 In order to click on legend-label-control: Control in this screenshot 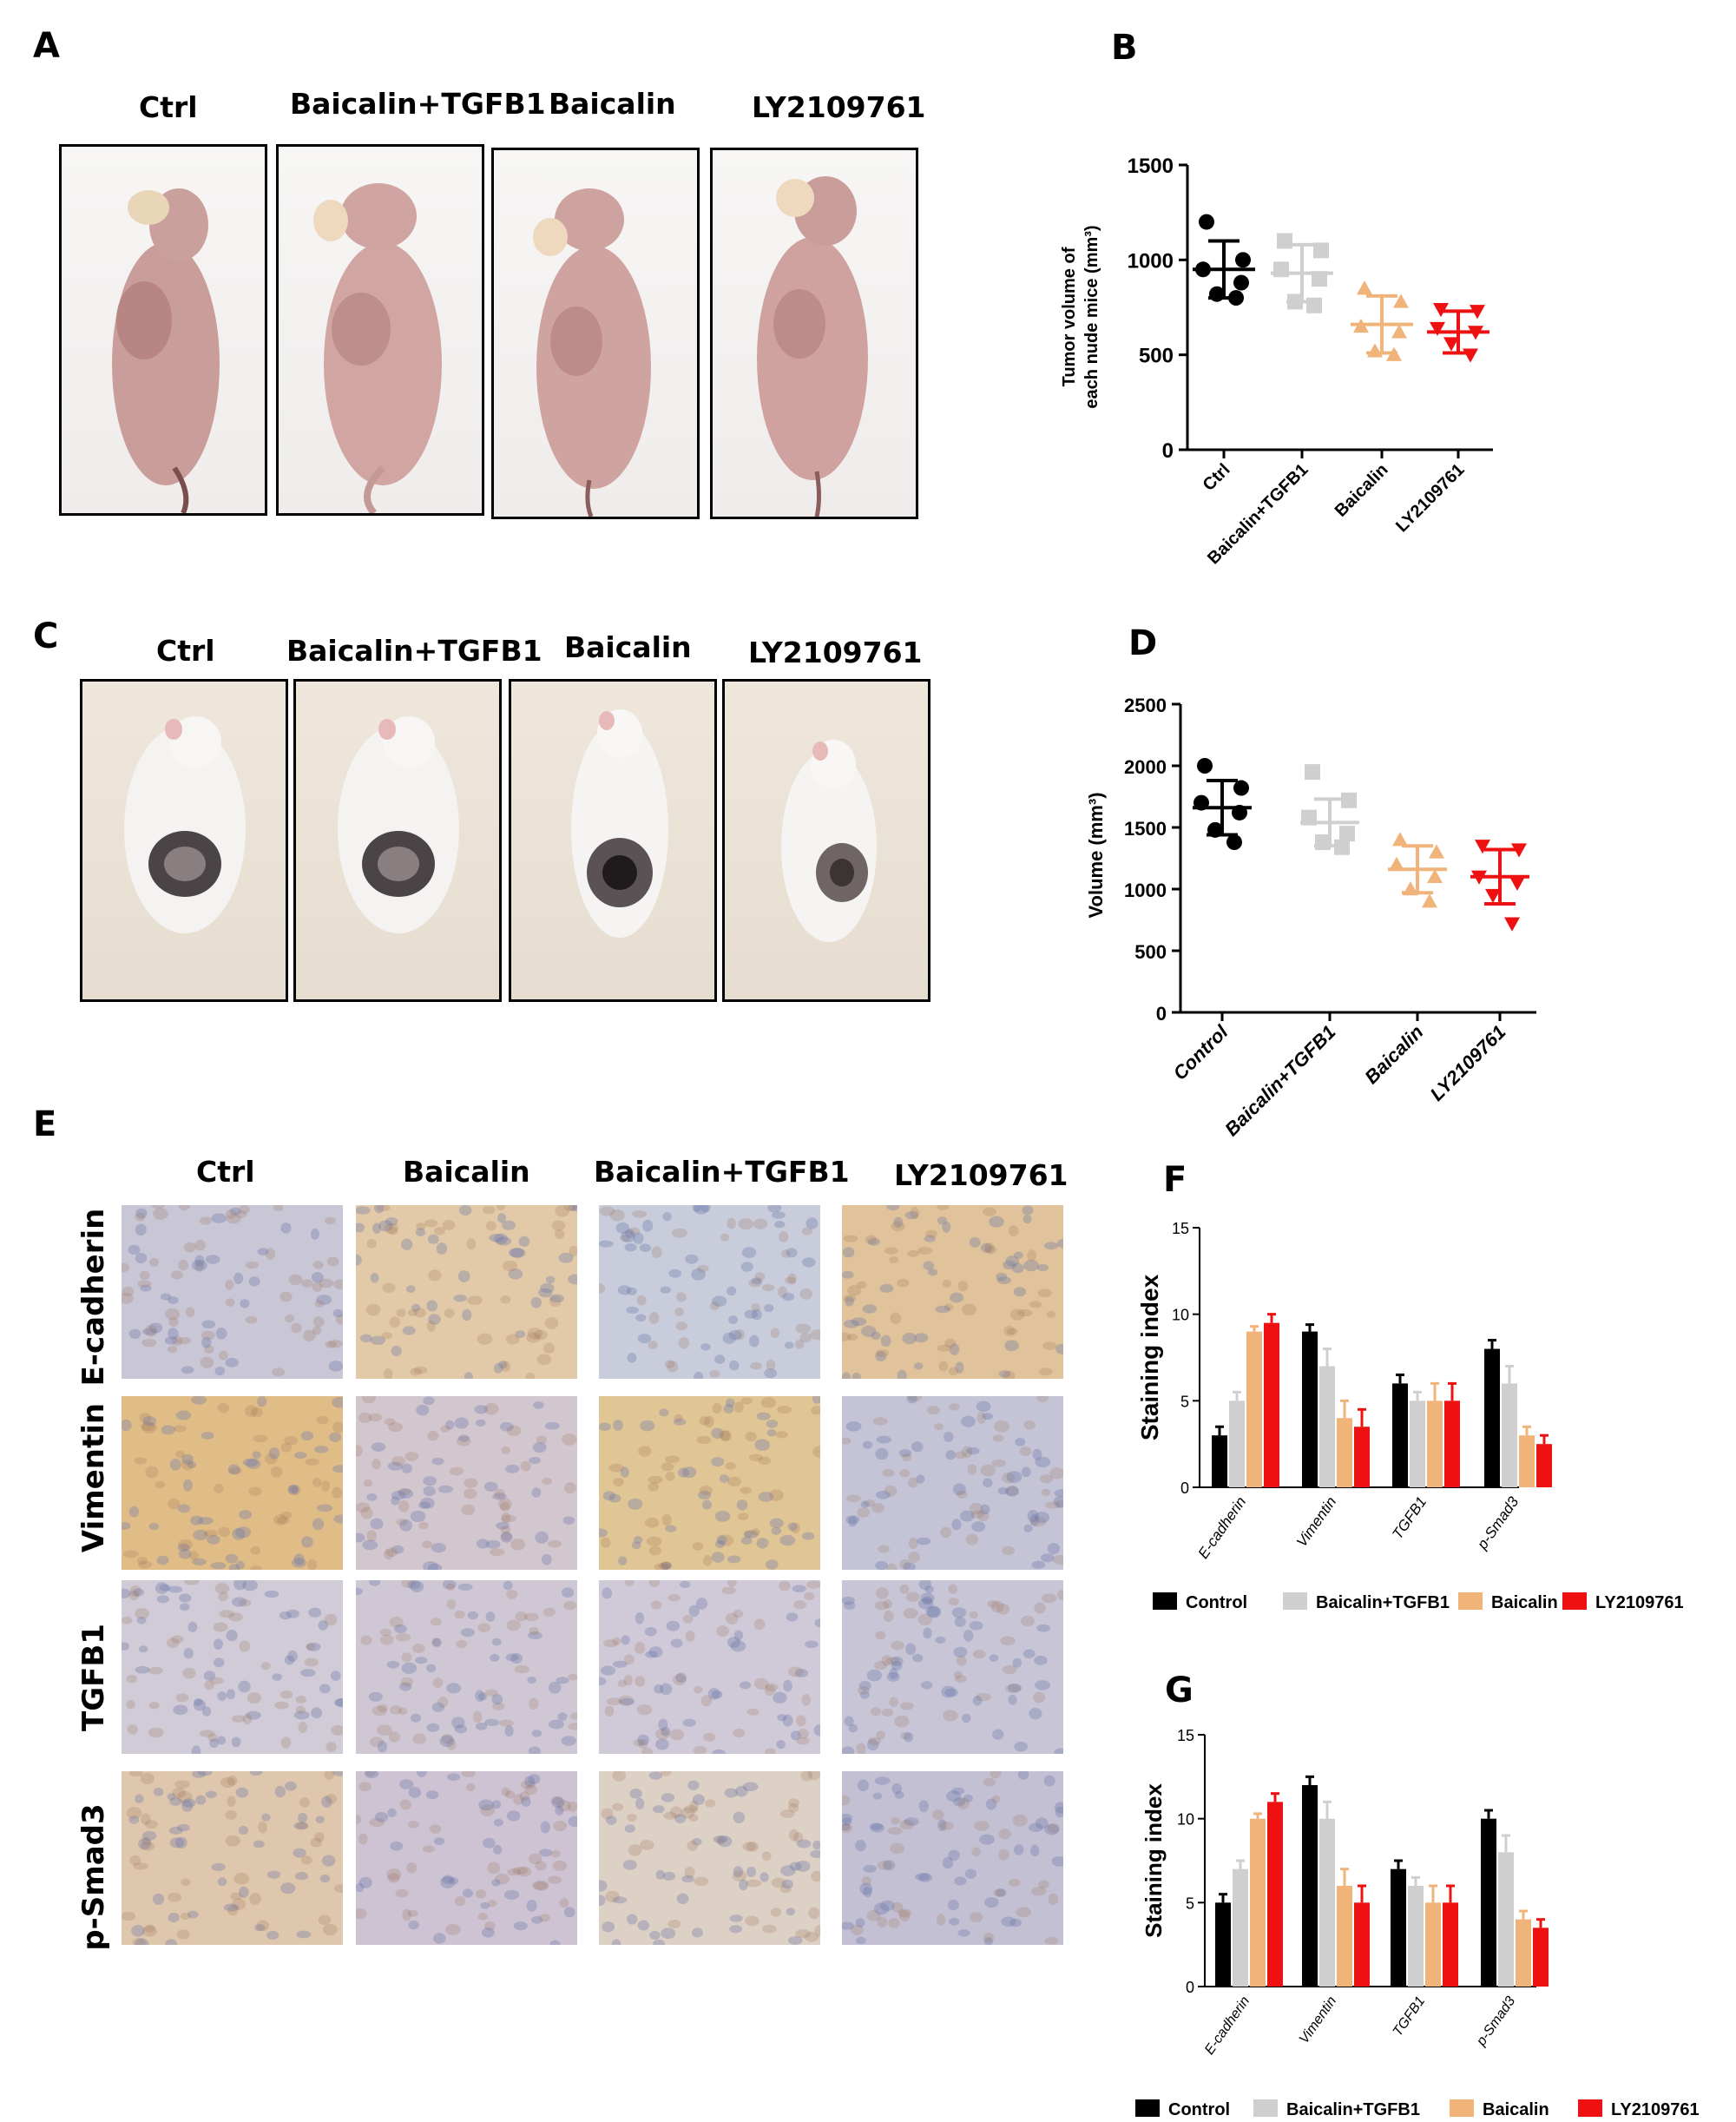, I will do `click(1216, 1602)`.